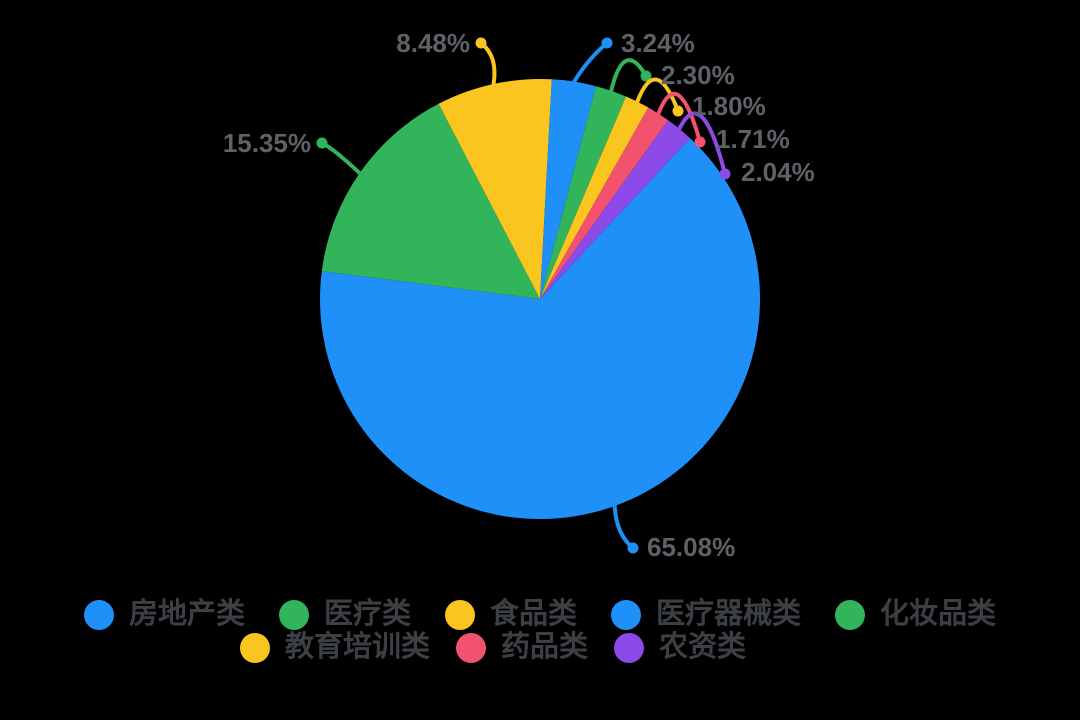 The width and height of the screenshot is (1080, 720). I want to click on legend-item-7: 农资类, so click(680, 647).